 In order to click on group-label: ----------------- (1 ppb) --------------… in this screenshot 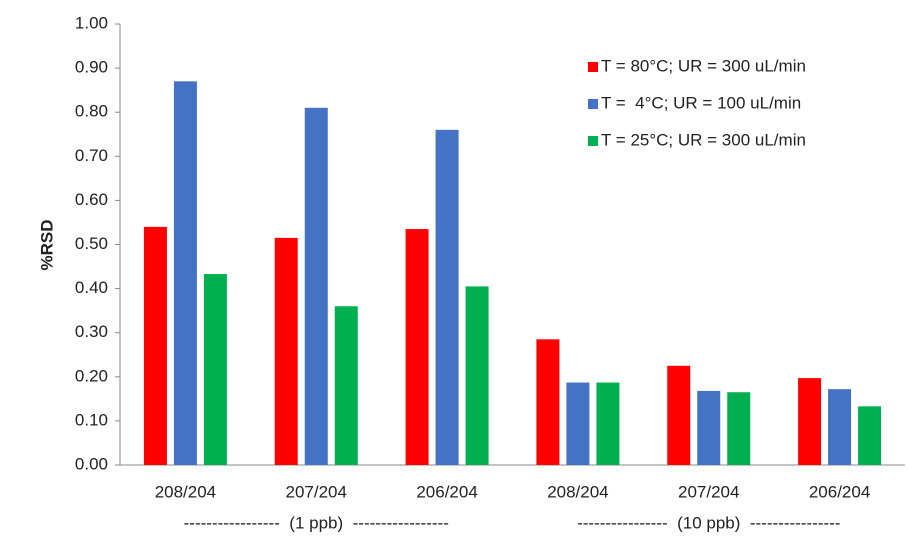, I will do `click(316, 522)`.